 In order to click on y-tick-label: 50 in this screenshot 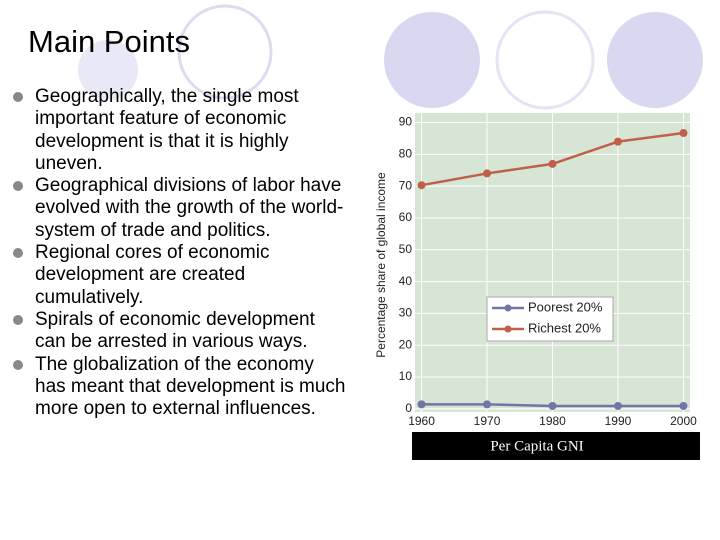, I will do `click(406, 249)`.